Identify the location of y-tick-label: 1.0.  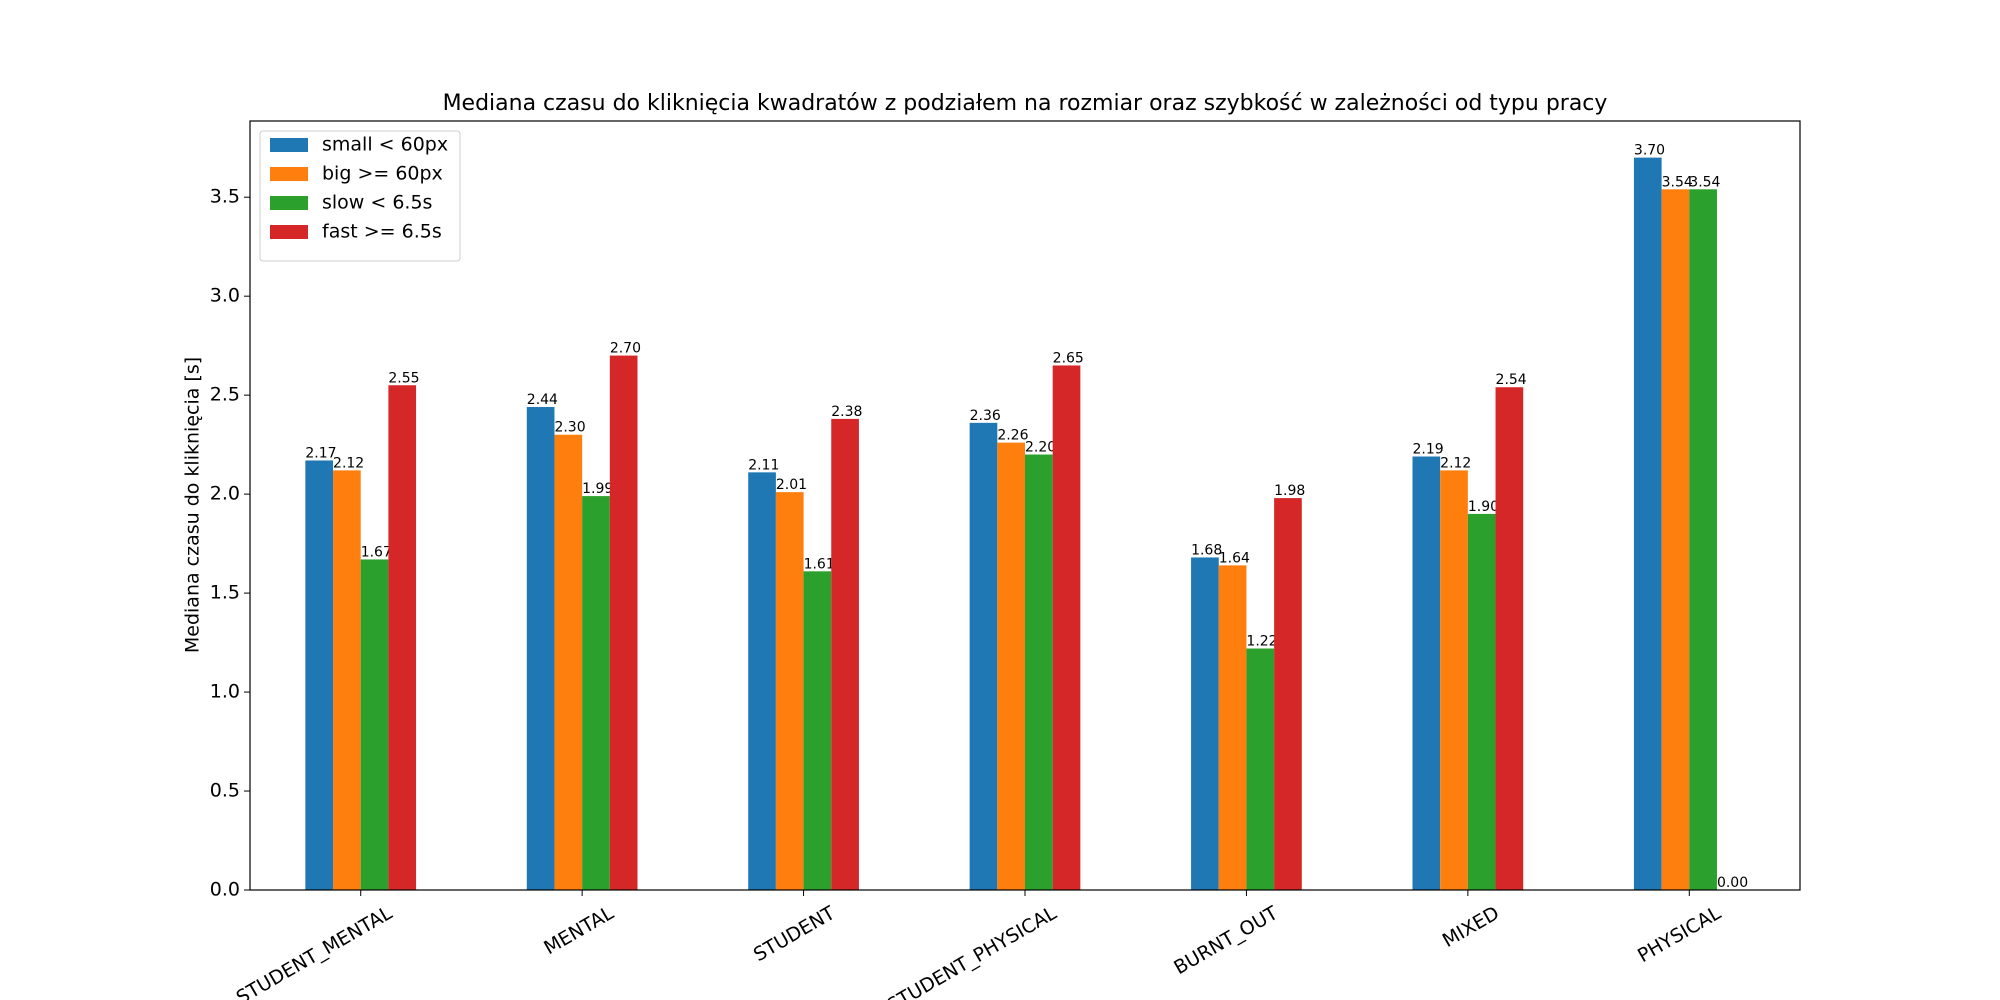
(225, 692).